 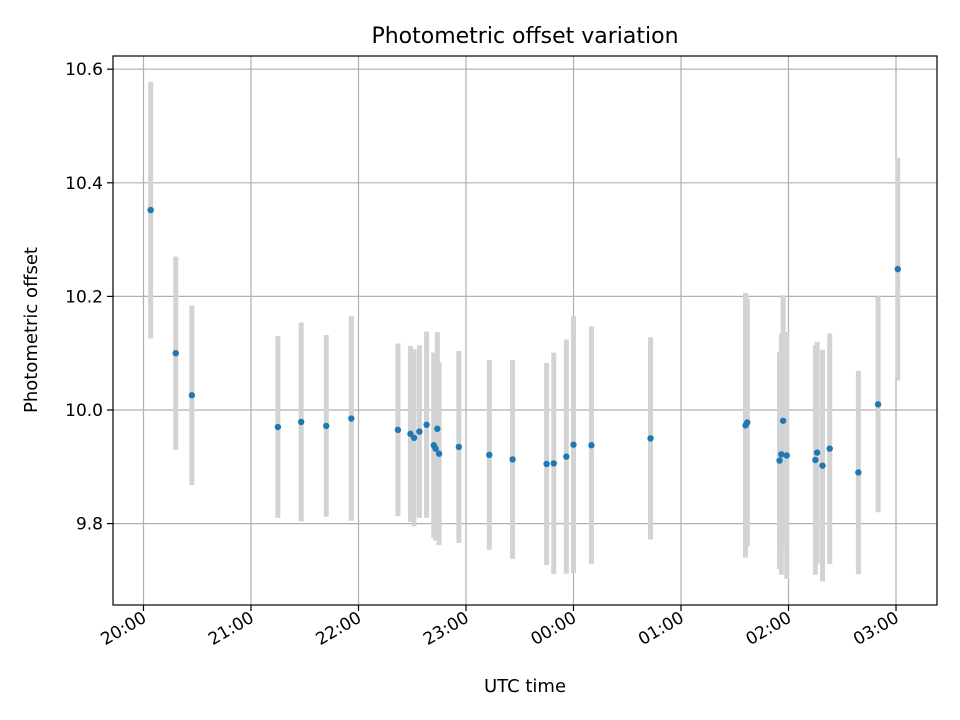 I want to click on y-tick-label: 9.8, so click(x=89, y=525).